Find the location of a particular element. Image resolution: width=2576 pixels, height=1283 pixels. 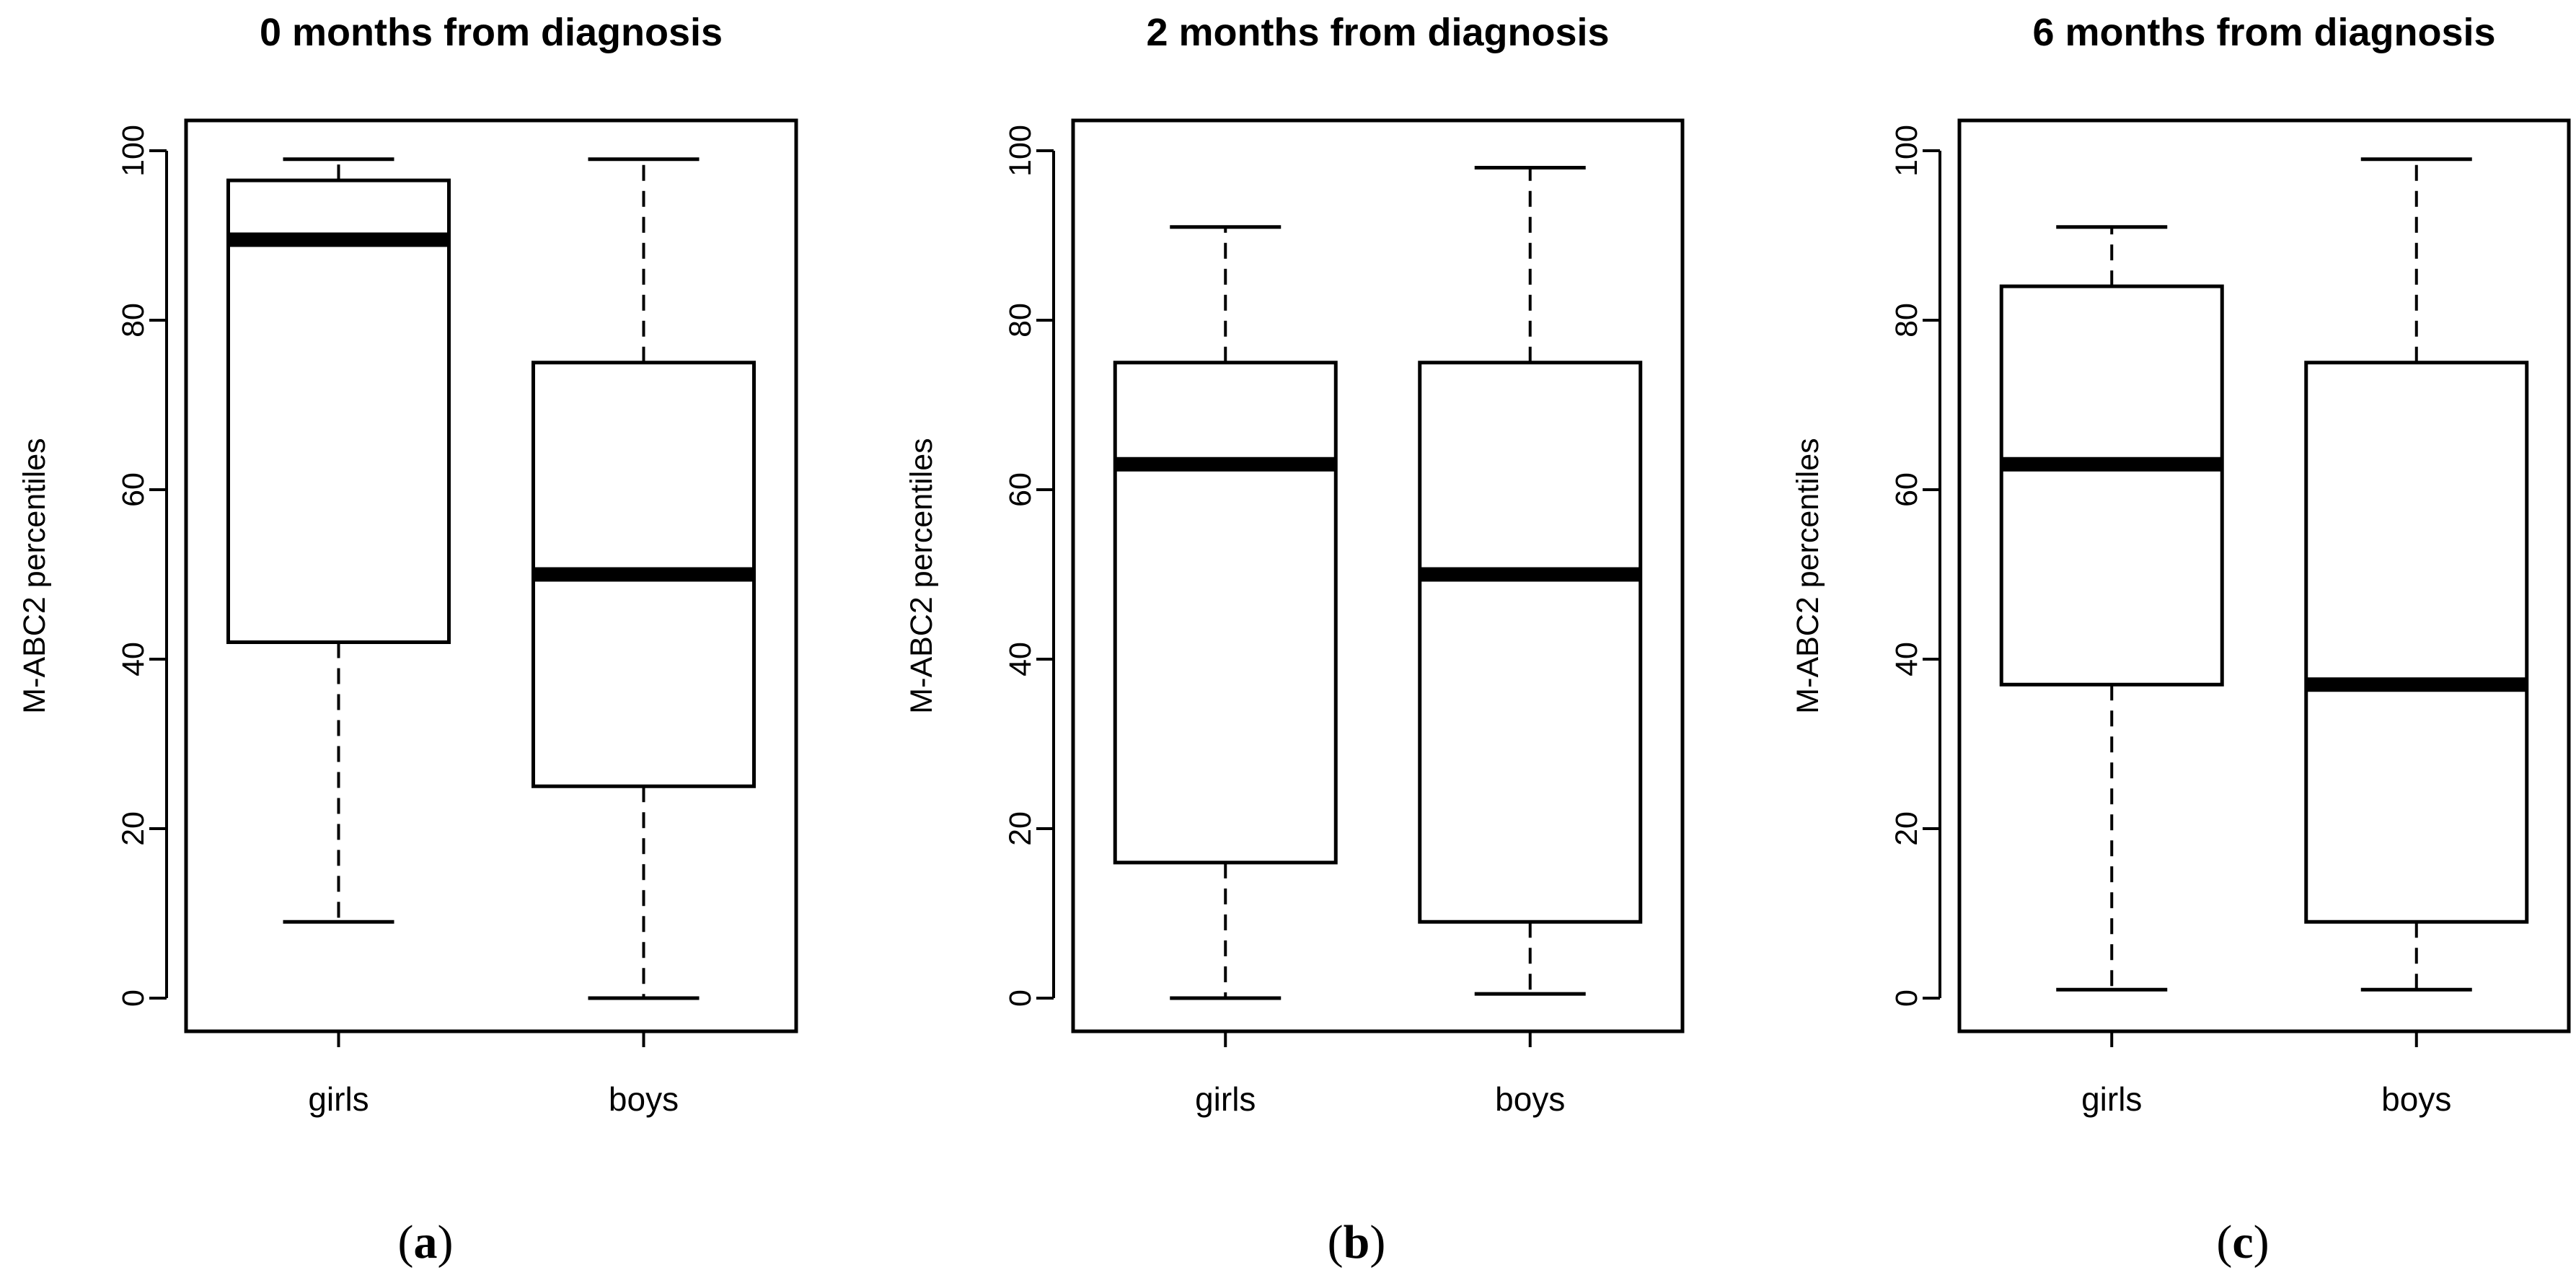

caption-letter: b is located at coordinates (1357, 1242).